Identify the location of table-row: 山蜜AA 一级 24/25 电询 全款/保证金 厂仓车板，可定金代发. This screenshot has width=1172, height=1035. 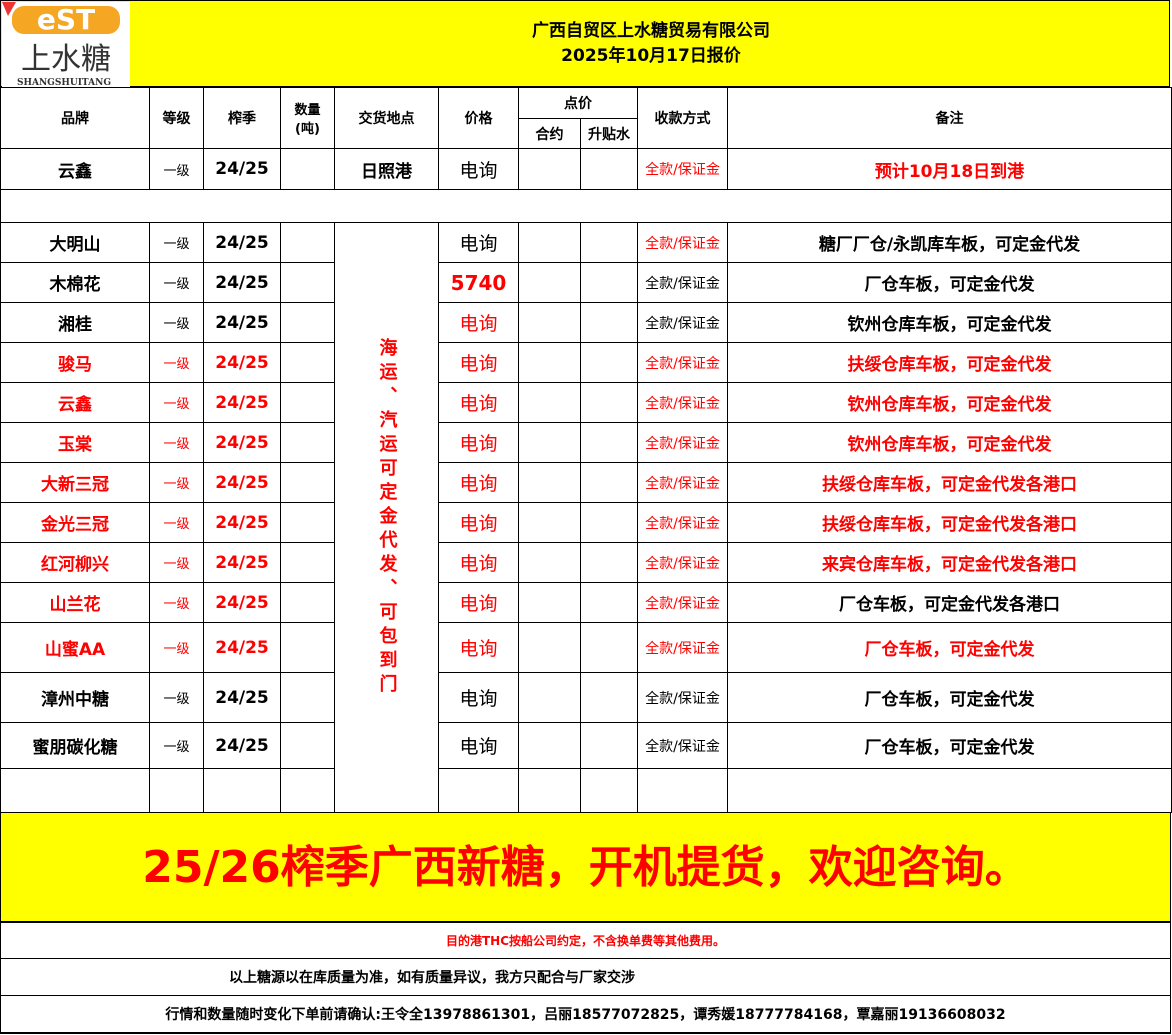
(586, 647).